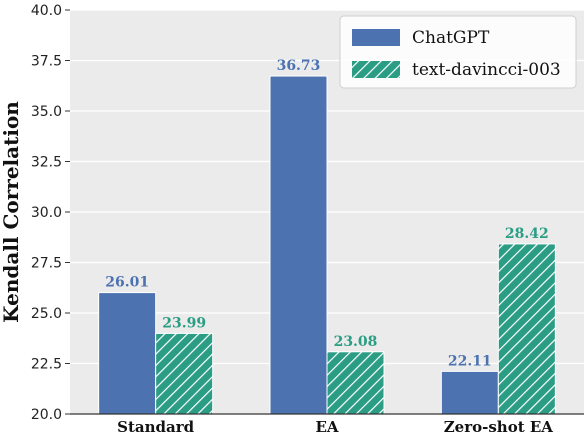 The image size is (588, 434). I want to click on data-label: 26.01, so click(127, 283).